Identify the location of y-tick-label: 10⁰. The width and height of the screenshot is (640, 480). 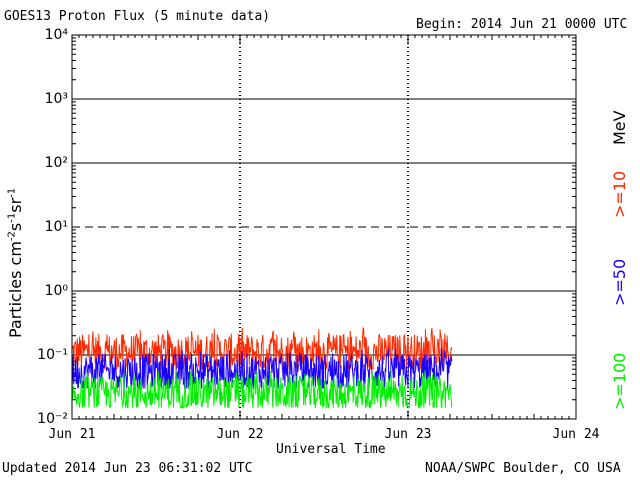
(57, 291).